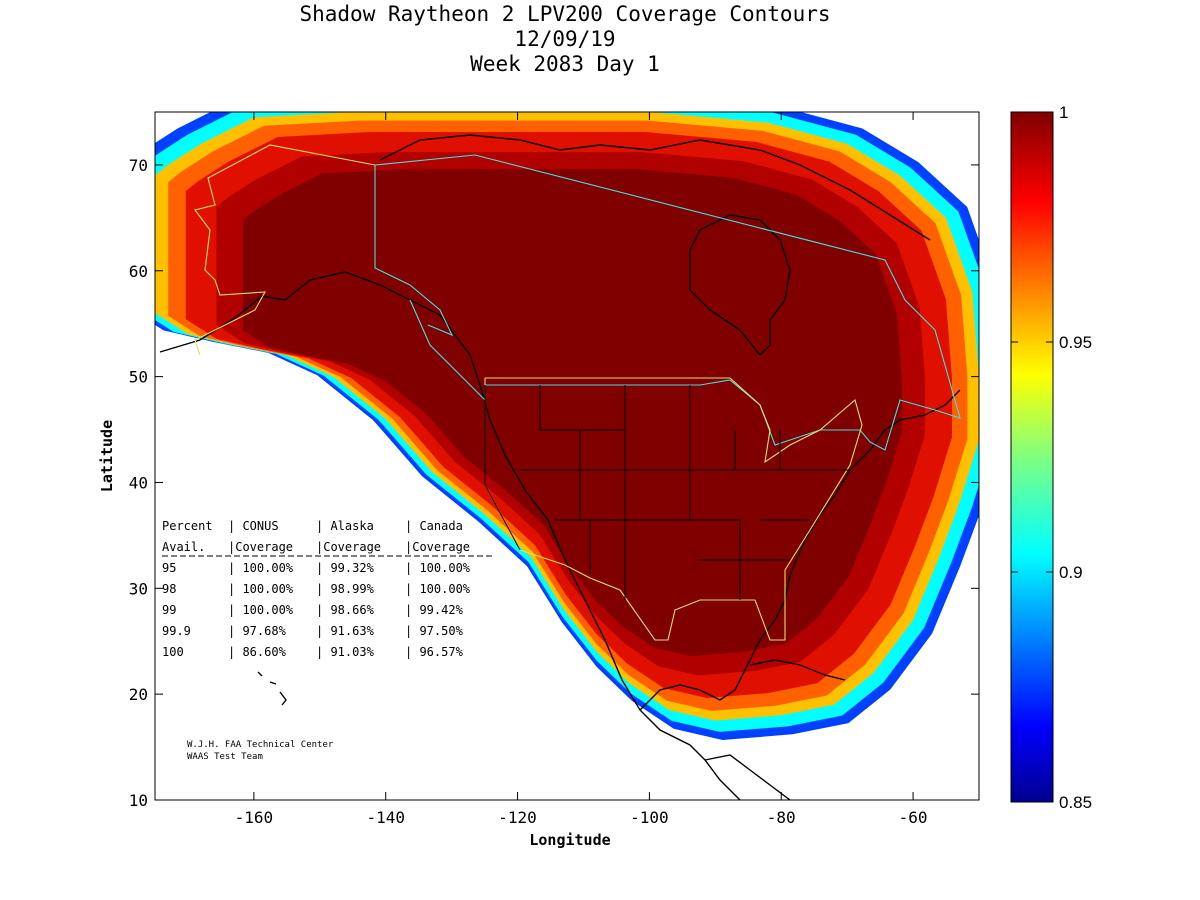 The width and height of the screenshot is (1200, 900). I want to click on colorbar-ticks: 0.85 0.9 0.95 1, so click(1051, 457).